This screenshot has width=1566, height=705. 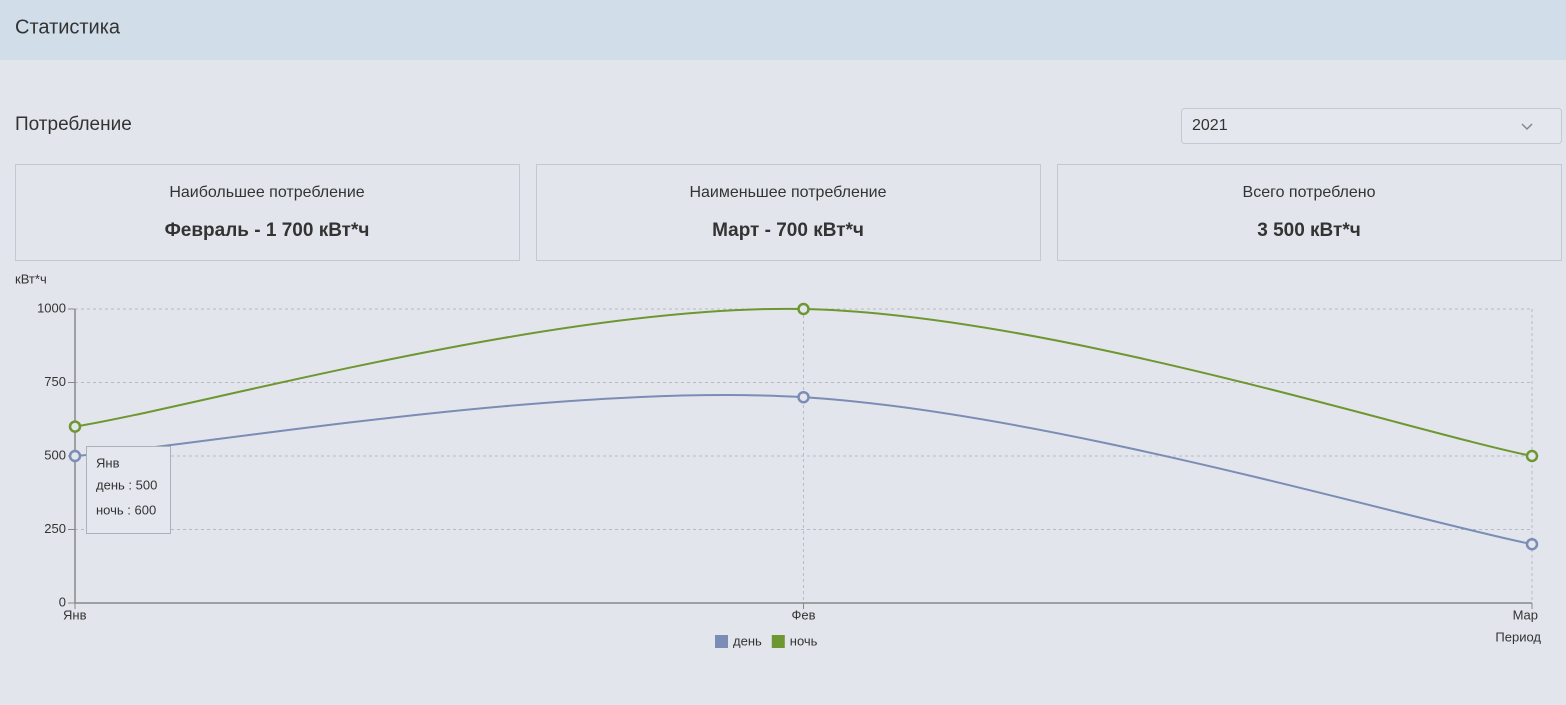 I want to click on y-tick-label: 0, so click(x=62, y=601).